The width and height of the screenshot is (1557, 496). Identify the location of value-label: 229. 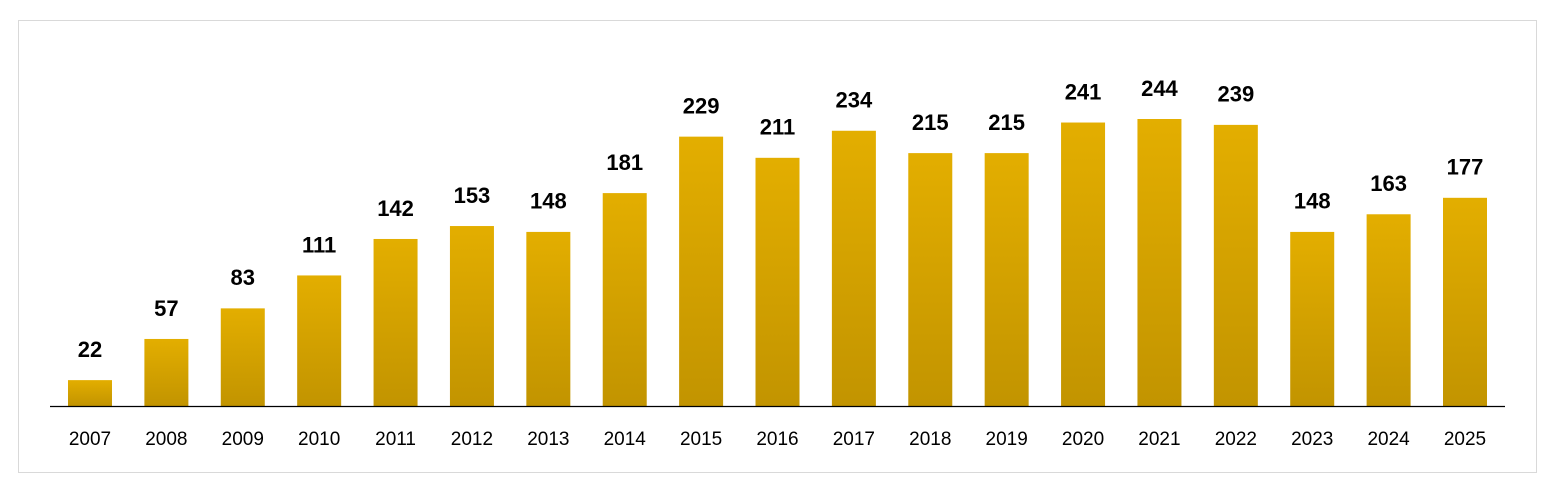
(701, 105).